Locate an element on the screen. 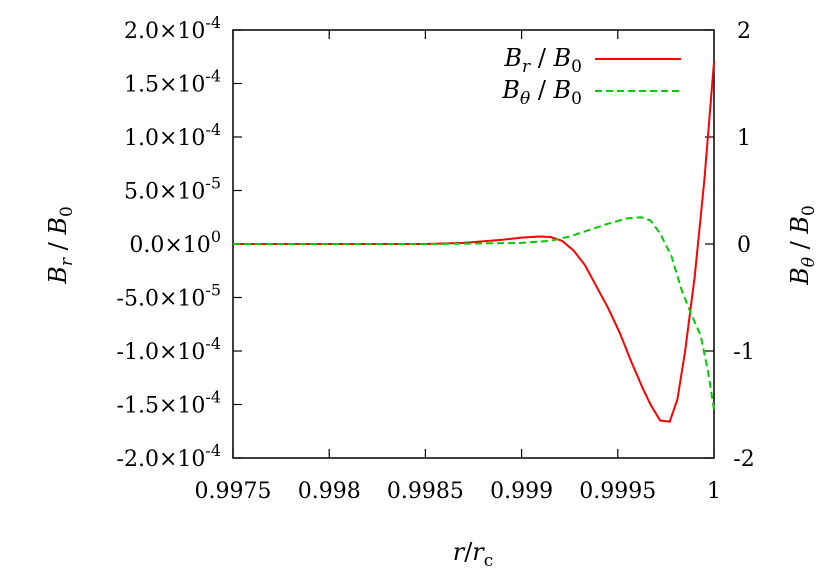 This screenshot has width=822, height=576. left-tick-label: -2.0×10⁻⁴ is located at coordinates (169, 456).